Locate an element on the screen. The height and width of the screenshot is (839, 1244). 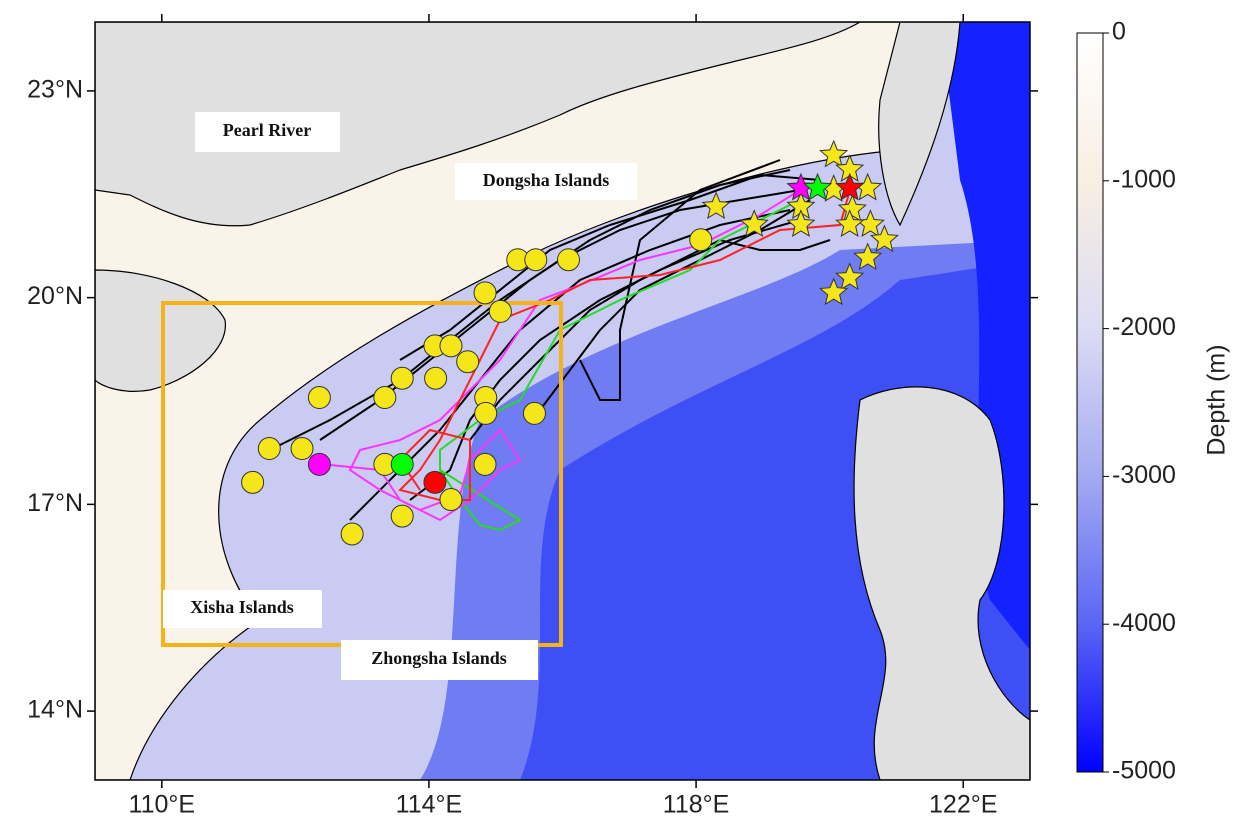
colorbar-tick-label: -2000 is located at coordinates (1144, 327).